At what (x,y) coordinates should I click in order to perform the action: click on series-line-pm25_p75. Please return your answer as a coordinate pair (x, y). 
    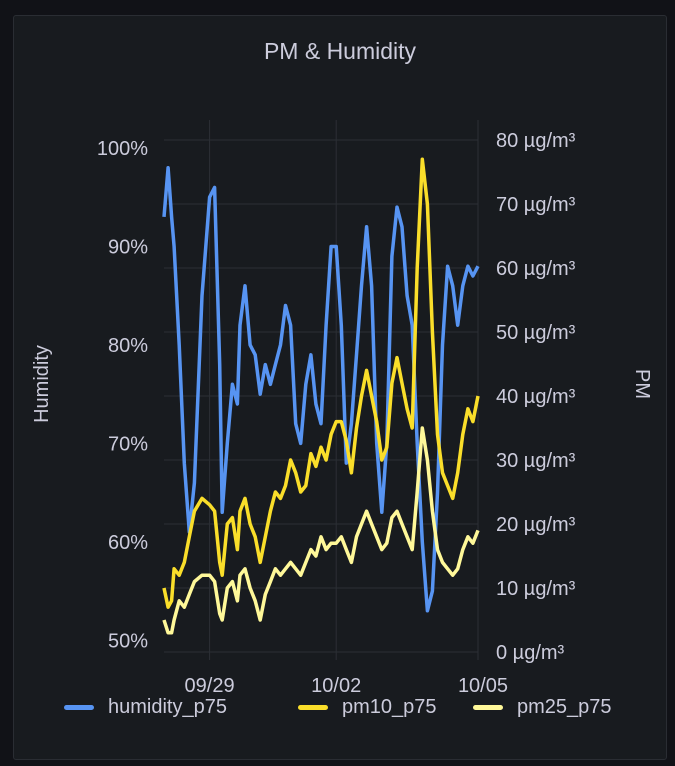
    Looking at the image, I should click on (321, 530).